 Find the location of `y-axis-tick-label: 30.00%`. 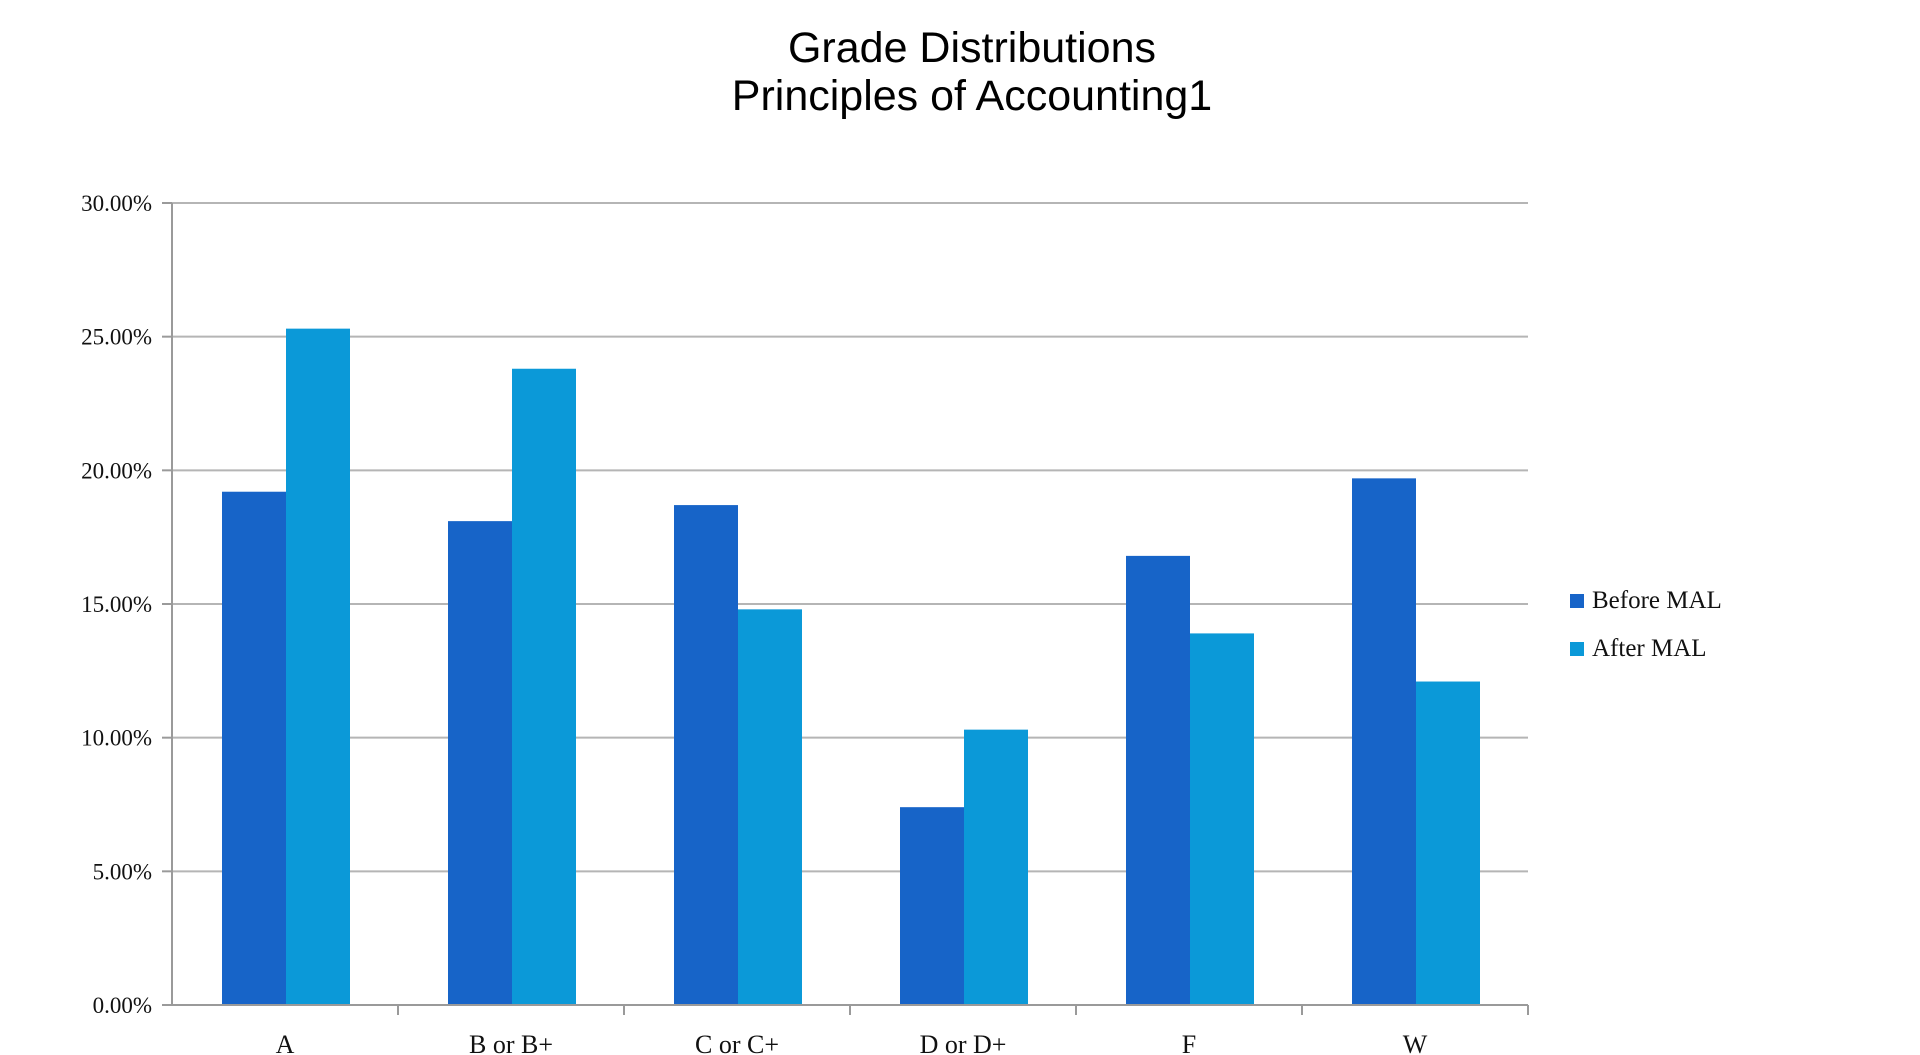

y-axis-tick-label: 30.00% is located at coordinates (116, 203).